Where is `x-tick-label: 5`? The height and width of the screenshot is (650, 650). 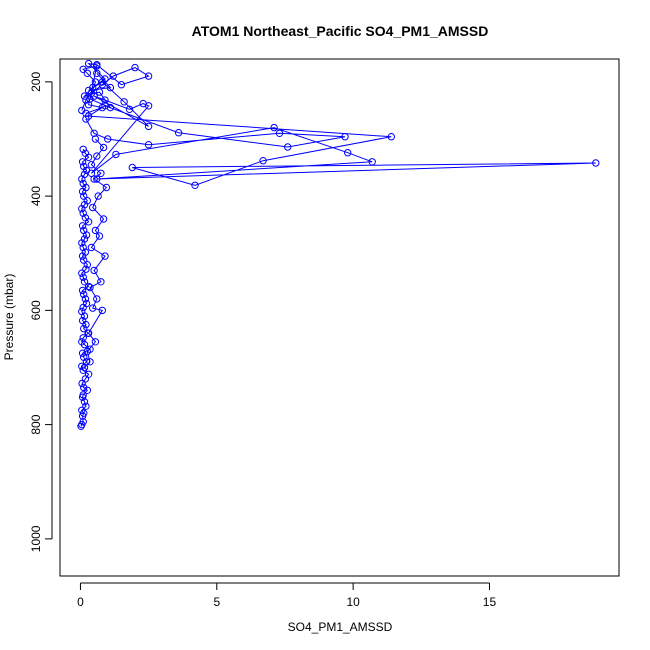
x-tick-label: 5 is located at coordinates (216, 602).